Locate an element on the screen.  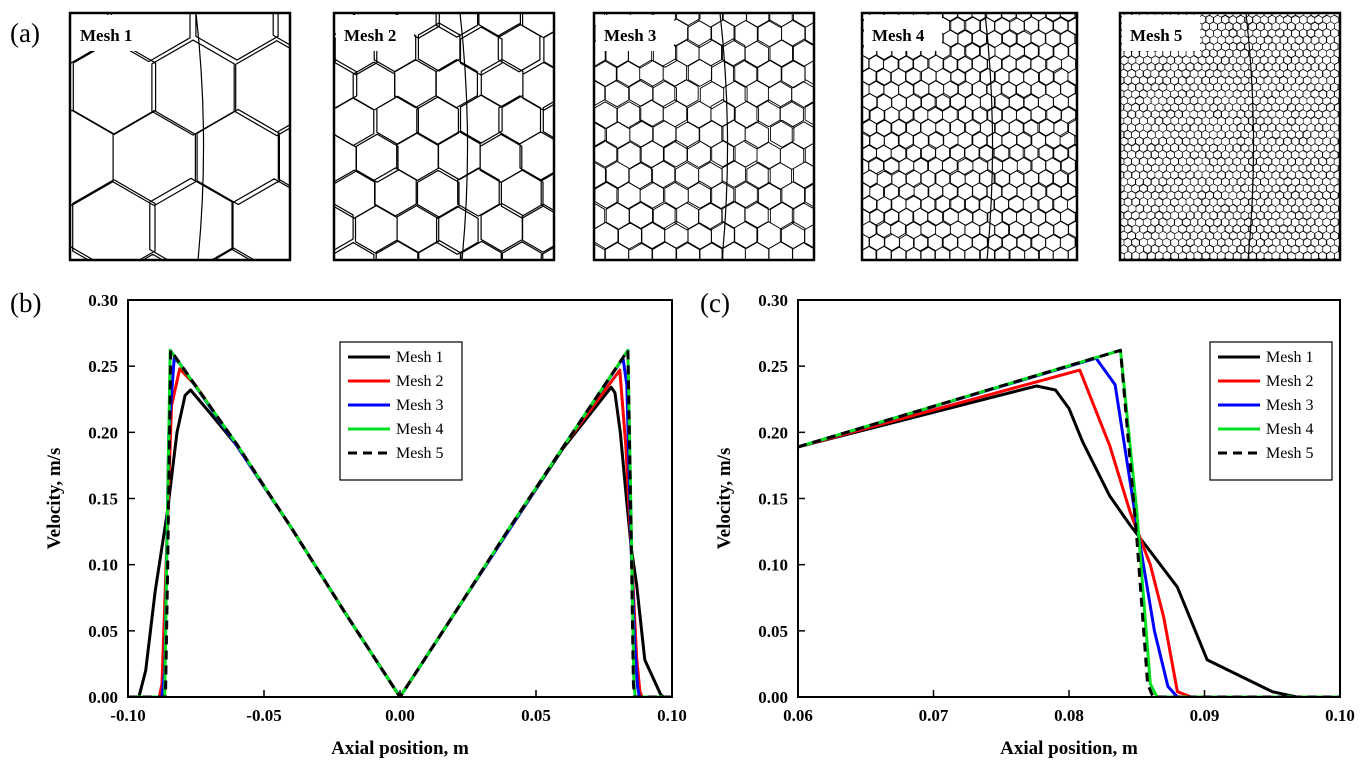
mesh-label: Mesh 4 is located at coordinates (898, 35).